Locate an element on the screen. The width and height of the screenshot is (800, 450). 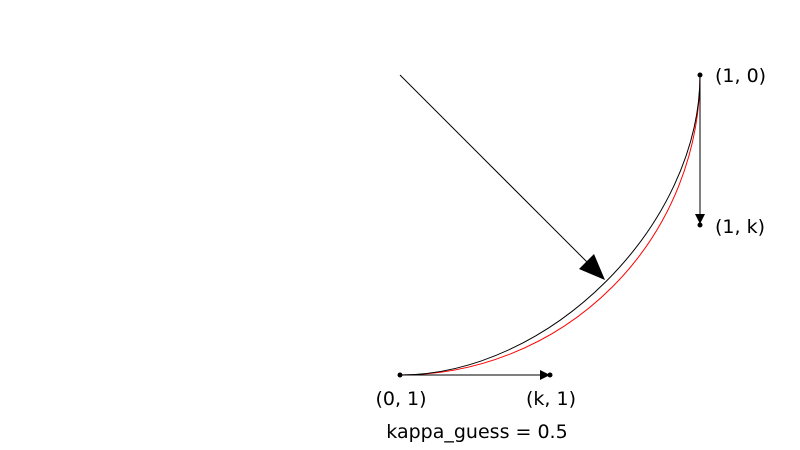
label-handle-end: (1, k) is located at coordinates (740, 227).